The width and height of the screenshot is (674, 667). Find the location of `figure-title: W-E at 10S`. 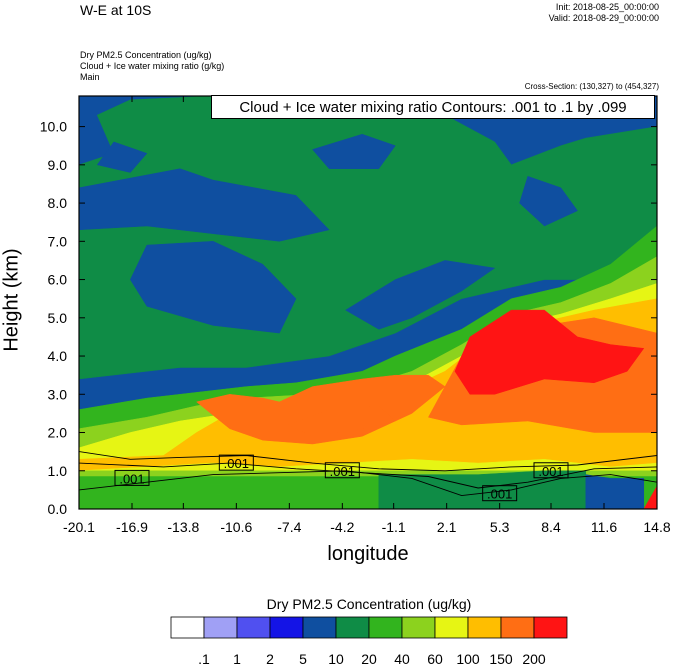

figure-title: W-E at 10S is located at coordinates (116, 10).